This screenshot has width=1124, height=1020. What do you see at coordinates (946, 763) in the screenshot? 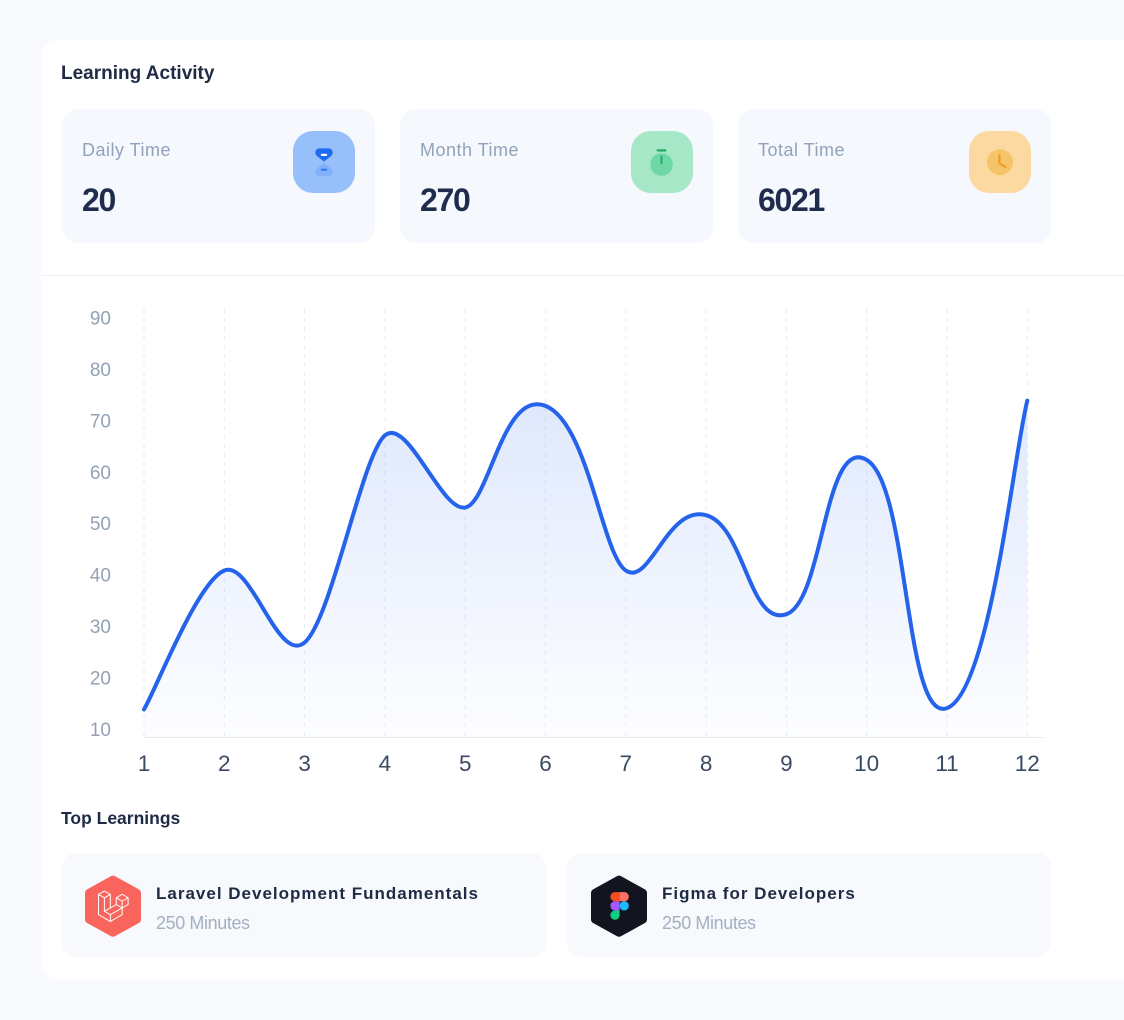
I see `svg-text: 11` at bounding box center [946, 763].